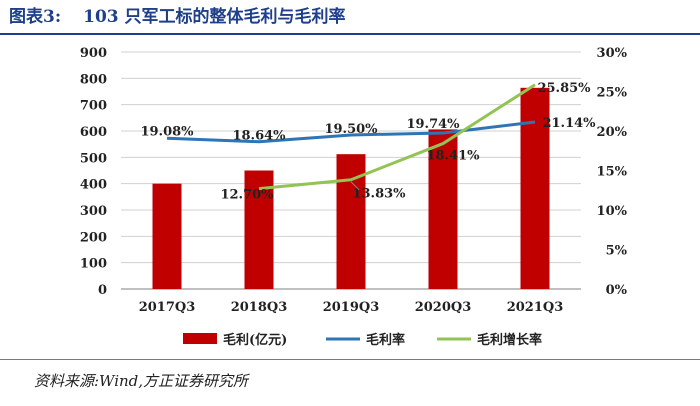  What do you see at coordinates (355, 186) in the screenshot?
I see `label-leader` at bounding box center [355, 186].